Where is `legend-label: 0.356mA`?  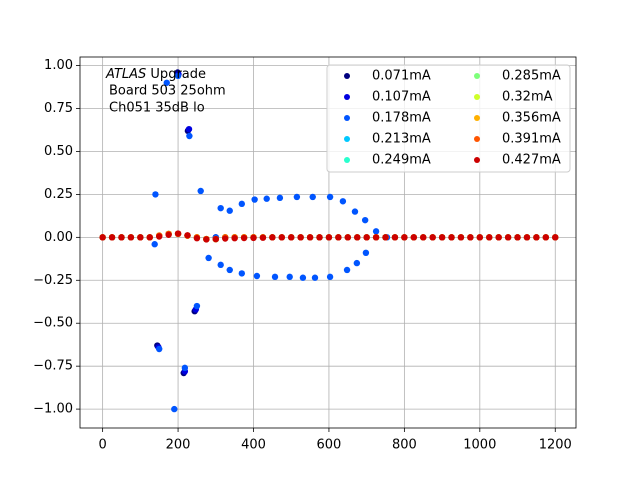
legend-label: 0.356mA is located at coordinates (531, 118).